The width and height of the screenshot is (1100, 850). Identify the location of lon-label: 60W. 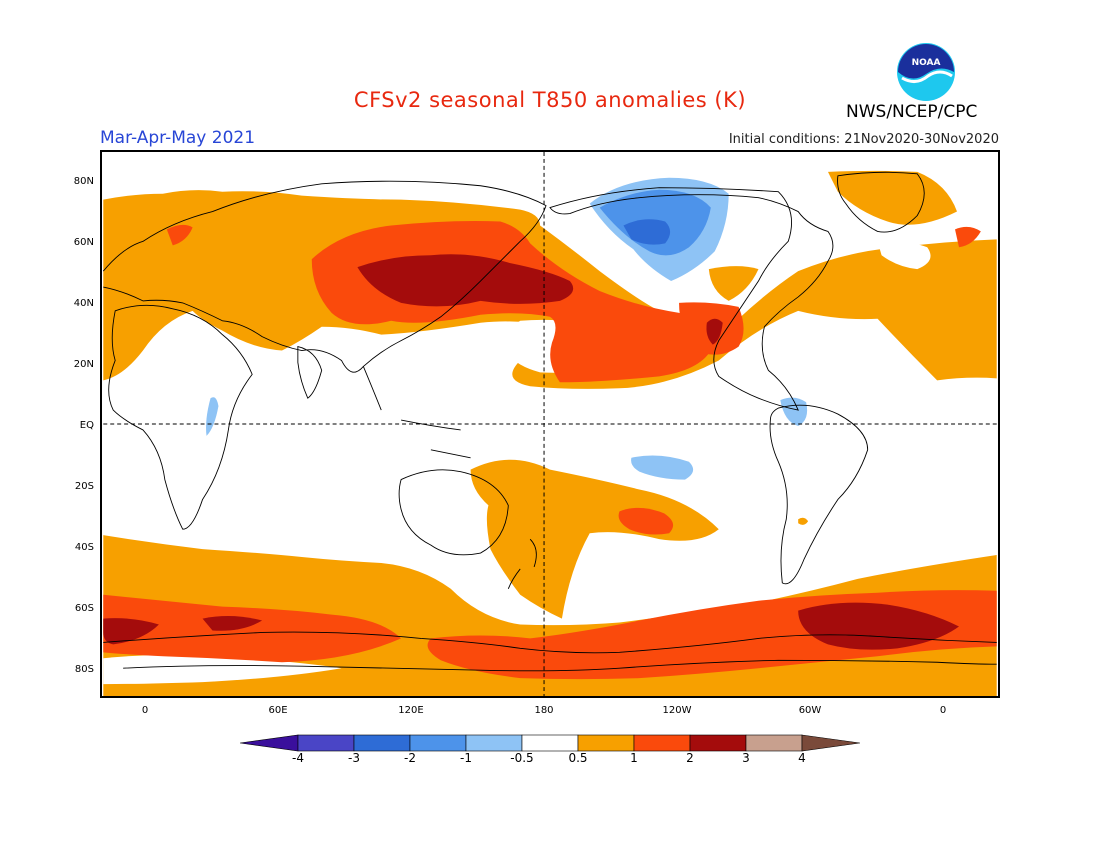
(810, 710).